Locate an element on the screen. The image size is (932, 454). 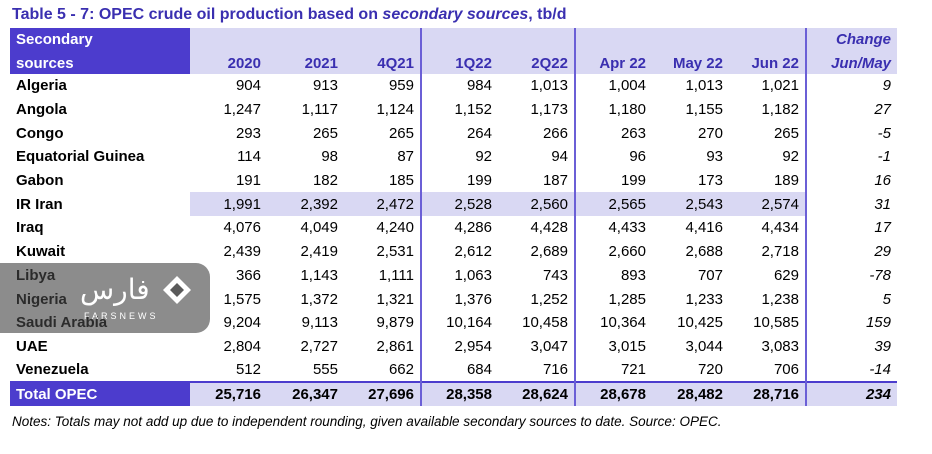
total-value: 28,624 is located at coordinates (537, 393).